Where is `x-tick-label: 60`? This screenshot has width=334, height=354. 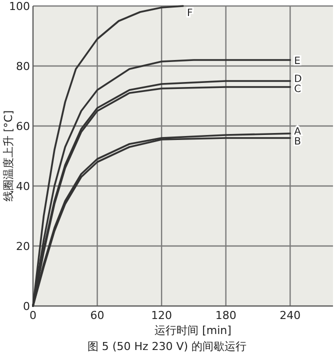 x-tick-label: 60 is located at coordinates (97, 315).